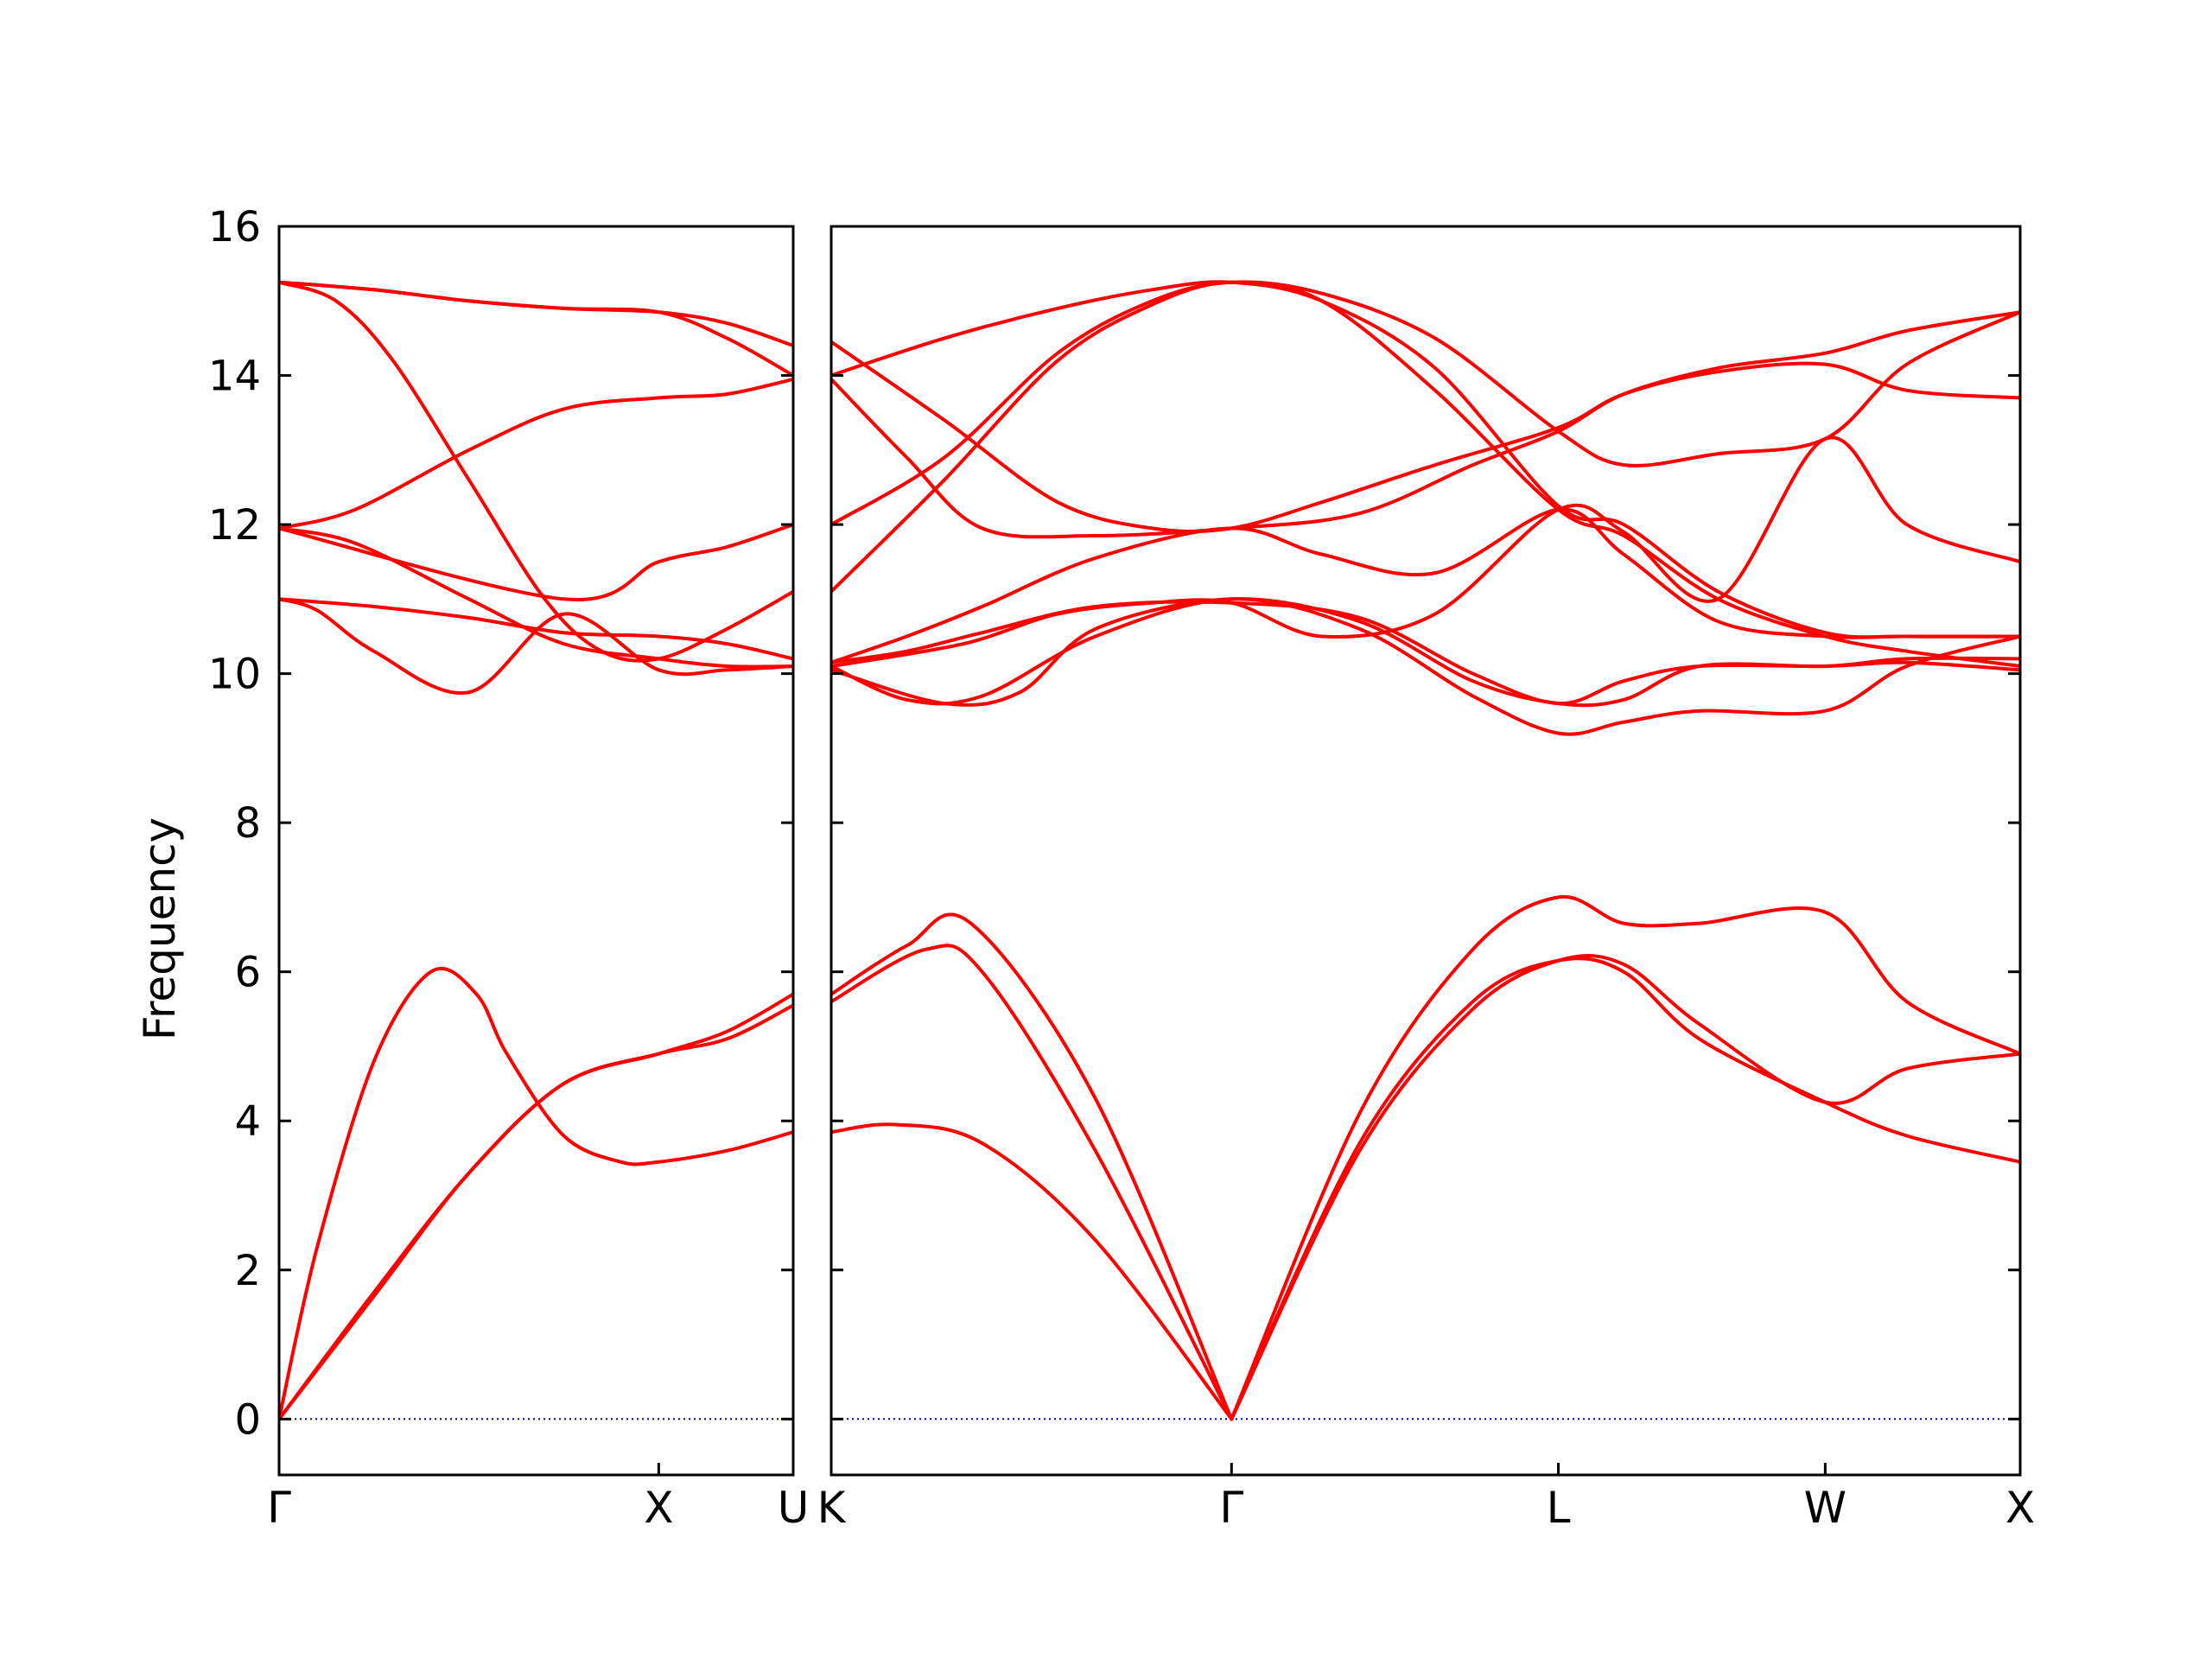 Image resolution: width=2212 pixels, height=1659 pixels. What do you see at coordinates (794, 1508) in the screenshot?
I see `x-tick-label: U` at bounding box center [794, 1508].